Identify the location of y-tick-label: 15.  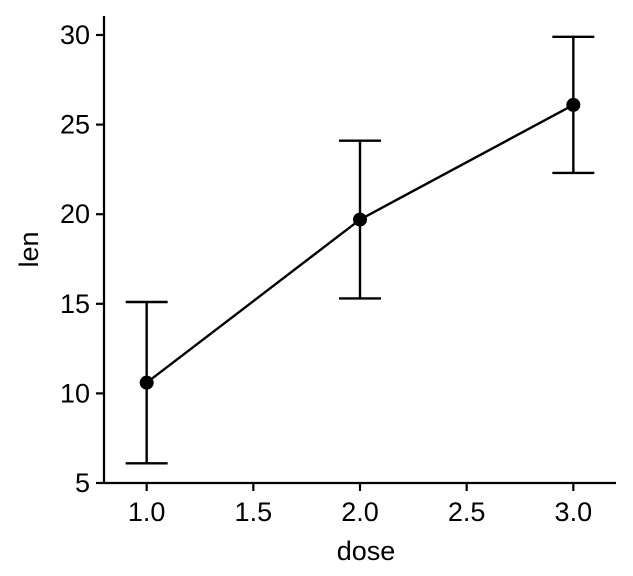
(75, 304).